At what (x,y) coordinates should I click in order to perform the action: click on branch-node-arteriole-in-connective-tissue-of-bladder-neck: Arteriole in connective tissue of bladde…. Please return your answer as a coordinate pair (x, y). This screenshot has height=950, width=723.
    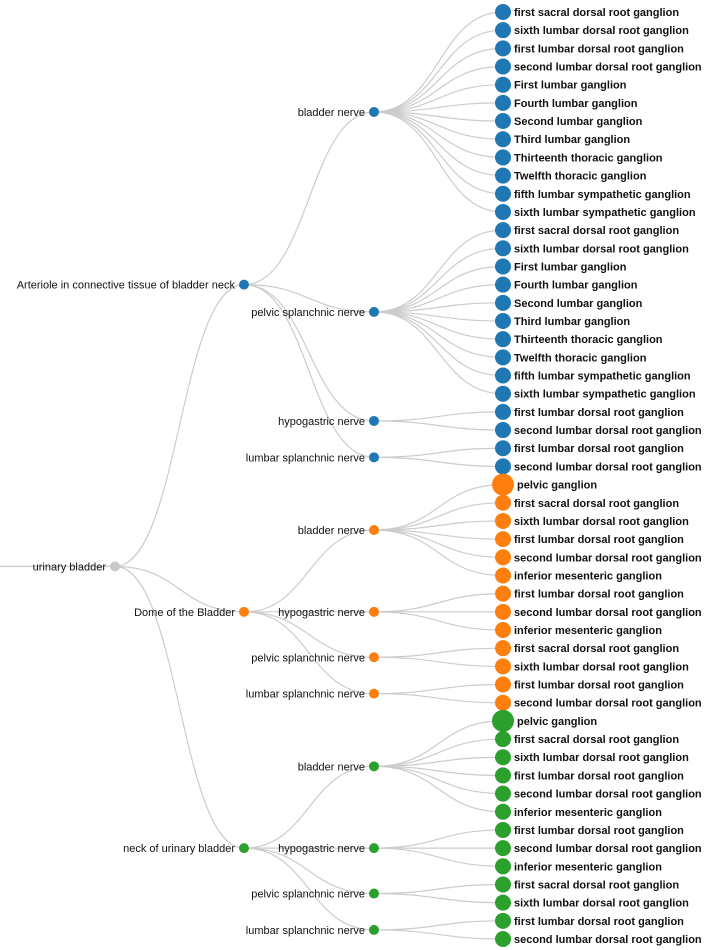
    Looking at the image, I should click on (133, 285).